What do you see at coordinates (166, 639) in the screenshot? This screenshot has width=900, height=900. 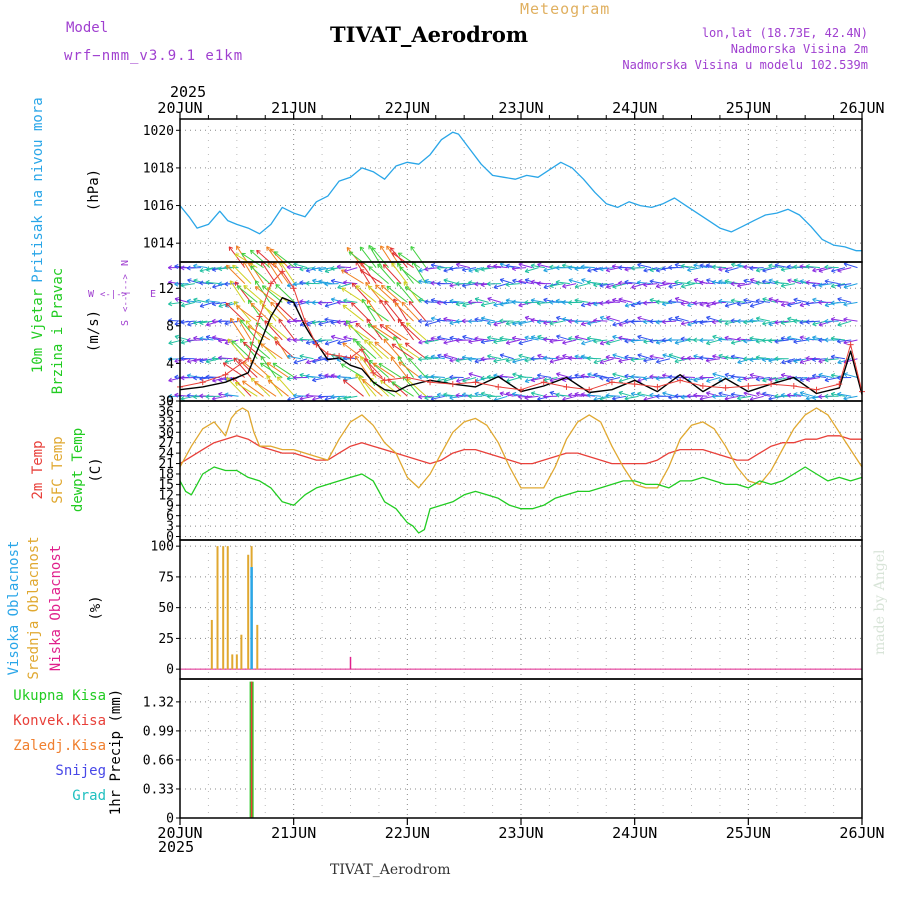 I see `y-tick-label: 25` at bounding box center [166, 639].